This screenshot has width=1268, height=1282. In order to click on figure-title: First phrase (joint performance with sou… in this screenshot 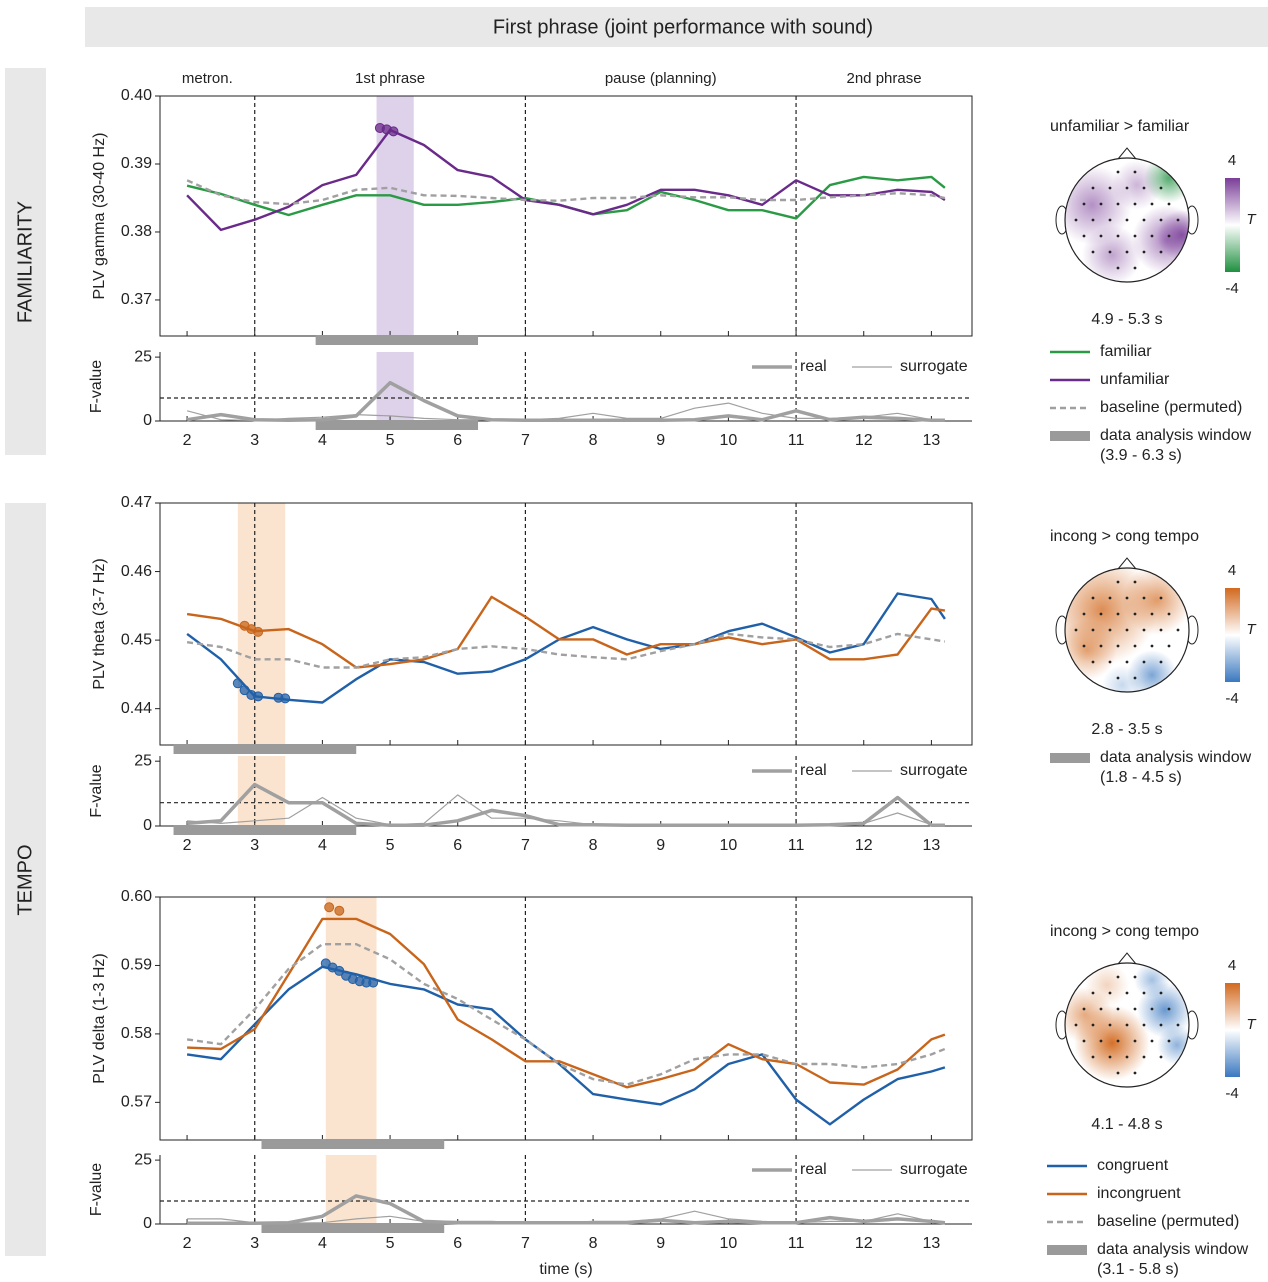, I will do `click(683, 27)`.